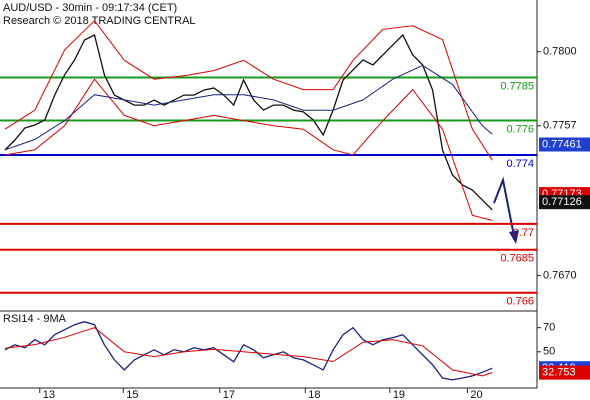 The height and width of the screenshot is (400, 590). Describe the element at coordinates (49, 394) in the screenshot. I see `x-tick-label: 13` at that location.